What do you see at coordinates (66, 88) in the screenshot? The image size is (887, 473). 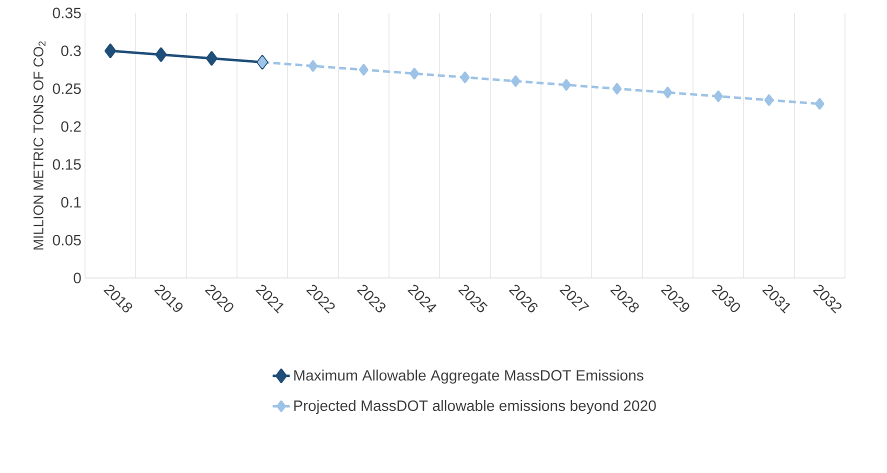 I see `y-tick-label: 0.25` at bounding box center [66, 88].